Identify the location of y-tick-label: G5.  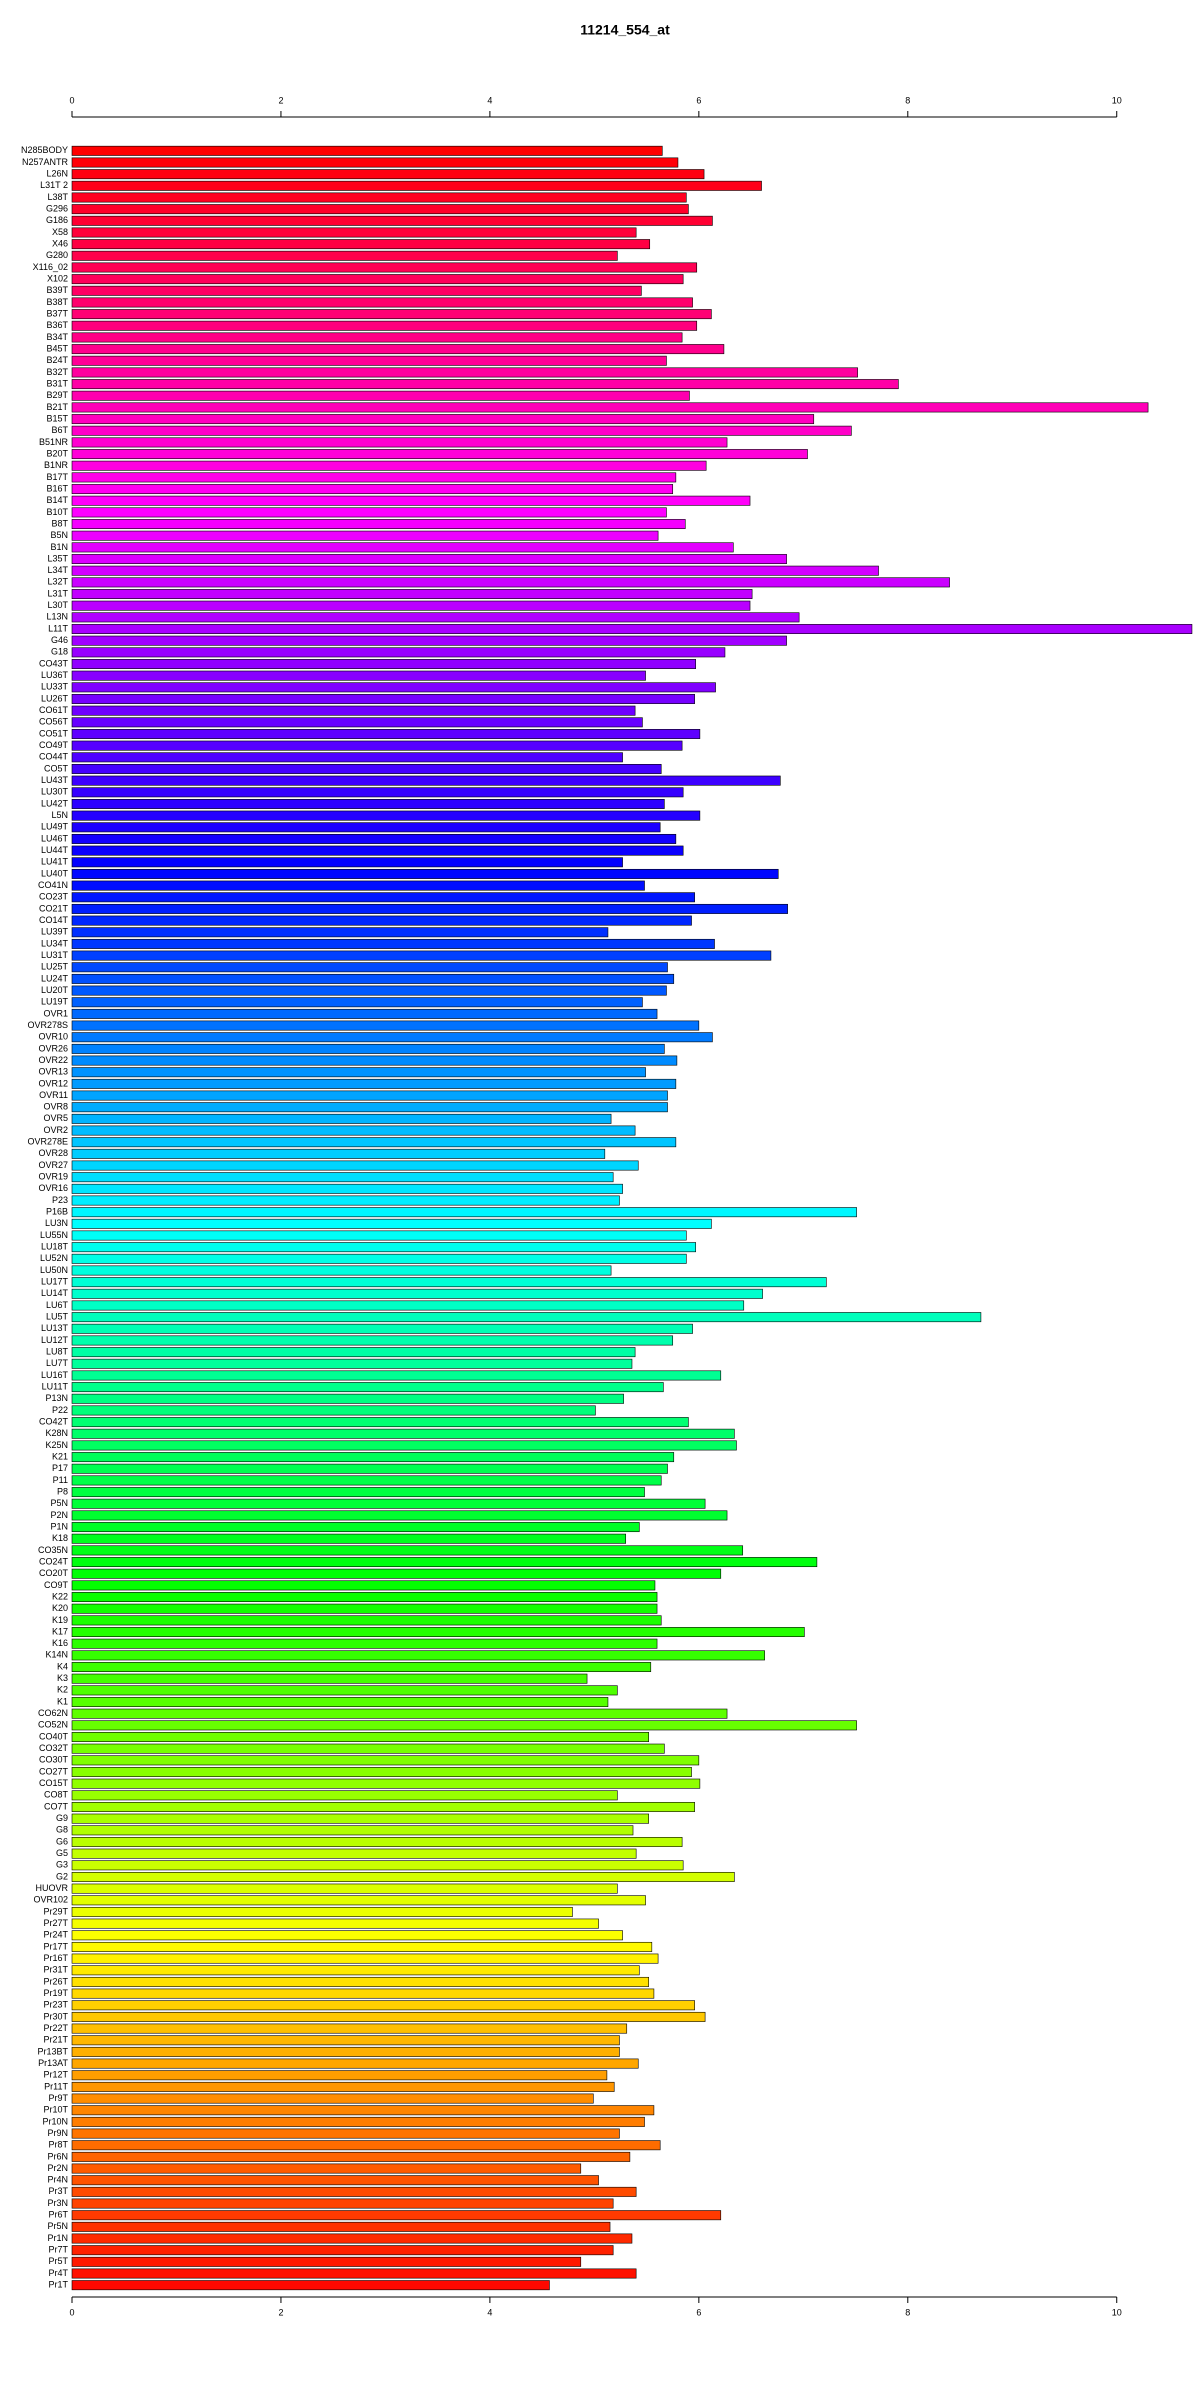
(62, 1853).